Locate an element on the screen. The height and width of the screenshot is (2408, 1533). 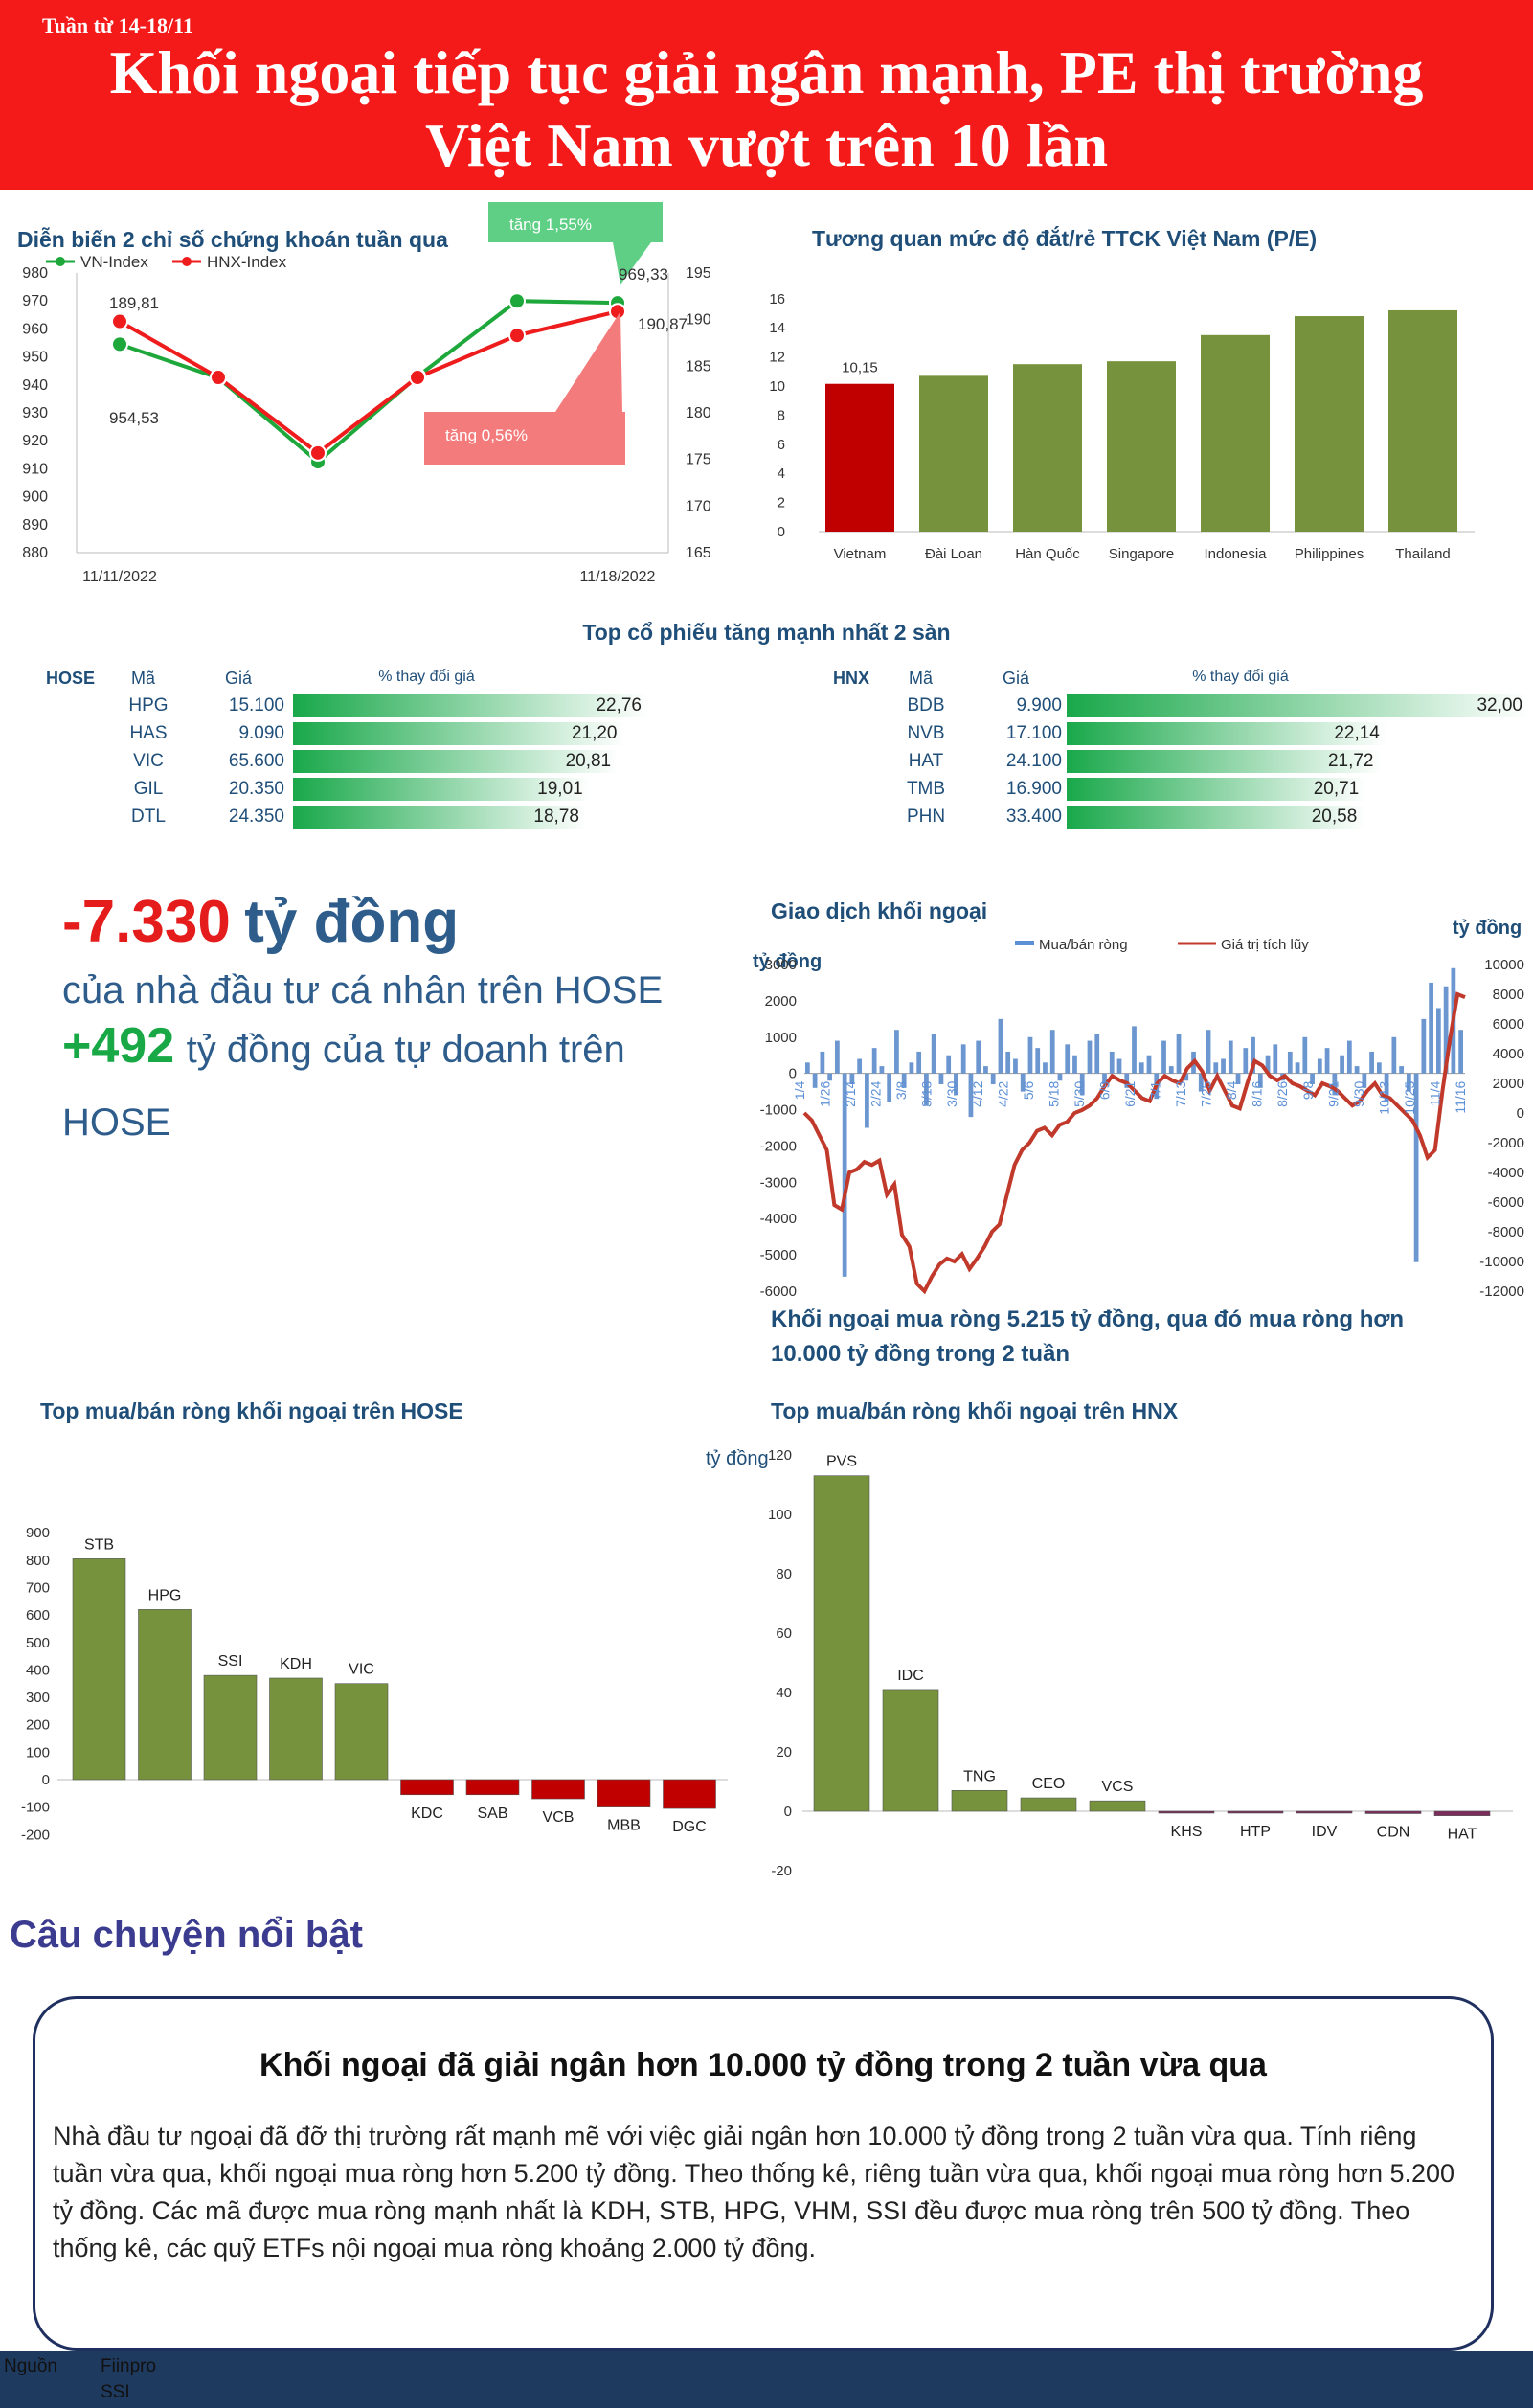
pe-tick: 10 is located at coordinates (777, 386).